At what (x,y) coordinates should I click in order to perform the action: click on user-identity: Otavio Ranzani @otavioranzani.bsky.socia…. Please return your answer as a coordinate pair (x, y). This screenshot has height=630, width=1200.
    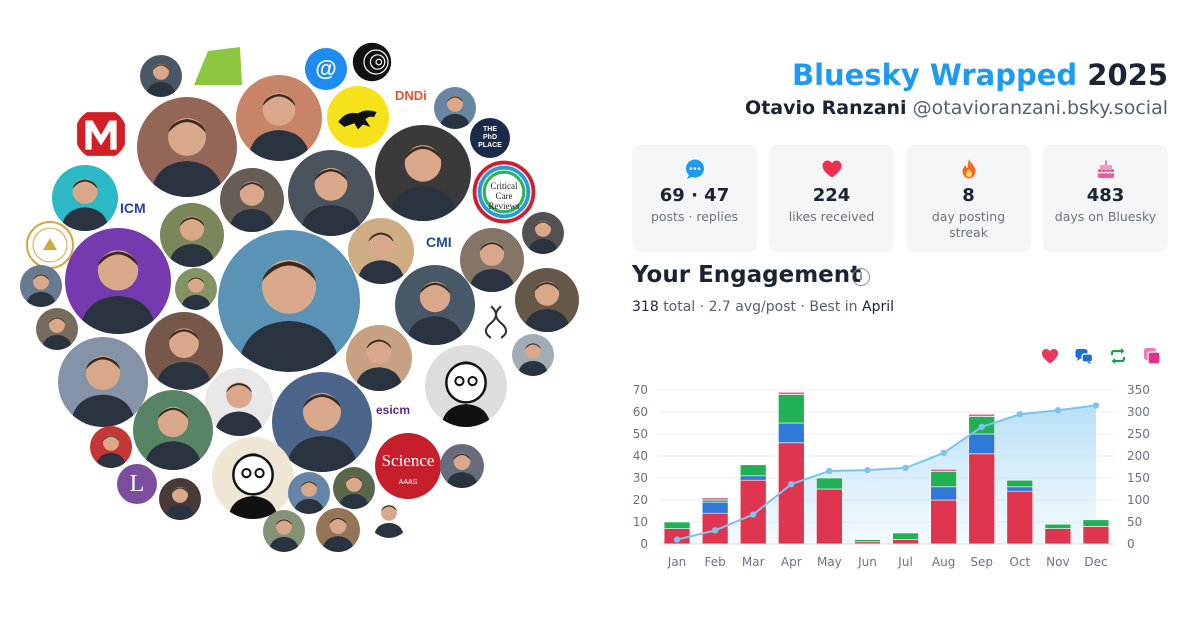
    Looking at the image, I should click on (956, 108).